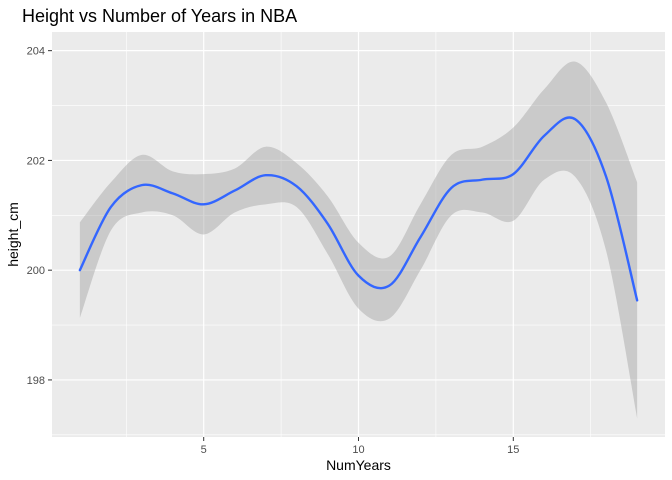 The image size is (672, 480). What do you see at coordinates (358, 450) in the screenshot?
I see `x-tick-label: 10` at bounding box center [358, 450].